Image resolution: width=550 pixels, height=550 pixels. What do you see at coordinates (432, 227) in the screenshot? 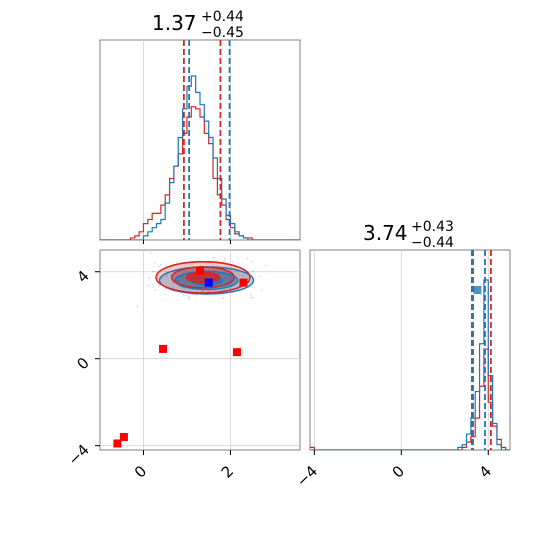
I see `y-title-upper: +0.43` at bounding box center [432, 227].